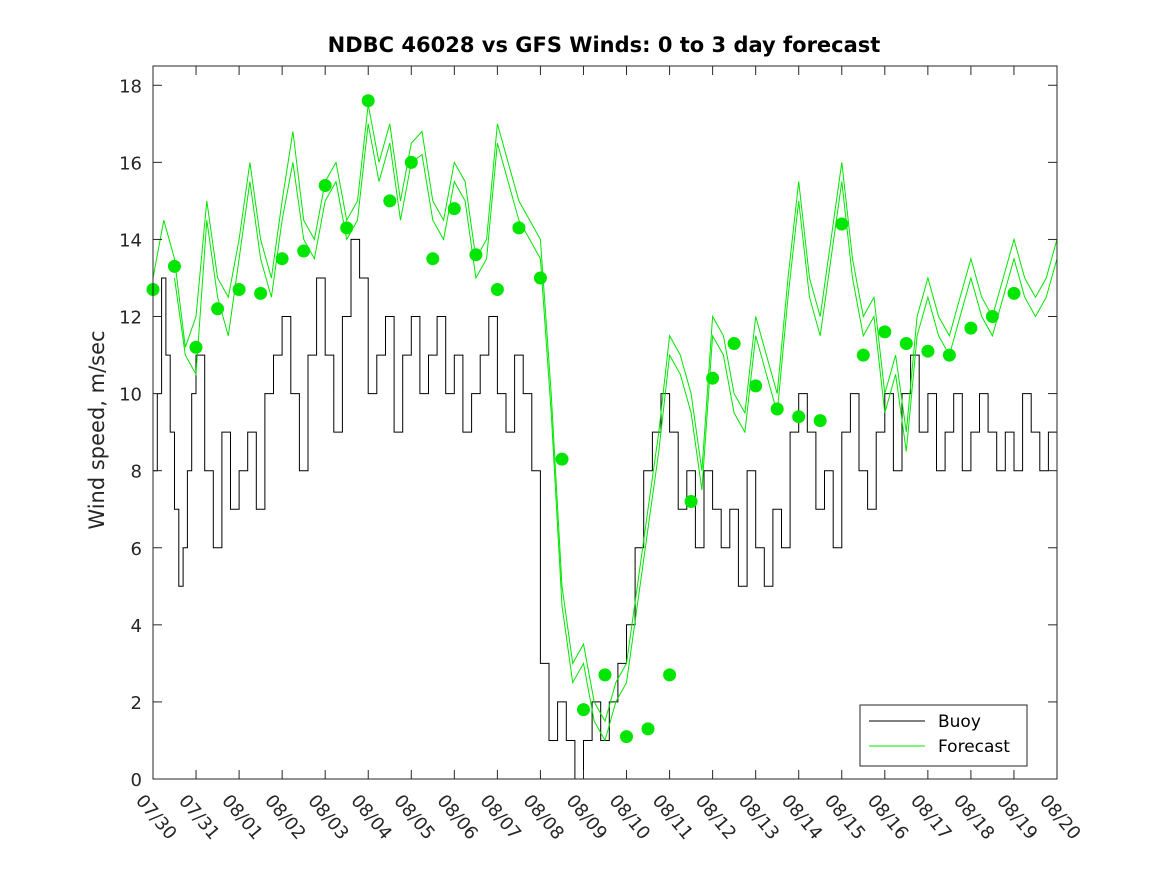 The image size is (1167, 875). What do you see at coordinates (130, 240) in the screenshot?
I see `y-tick-label: 14` at bounding box center [130, 240].